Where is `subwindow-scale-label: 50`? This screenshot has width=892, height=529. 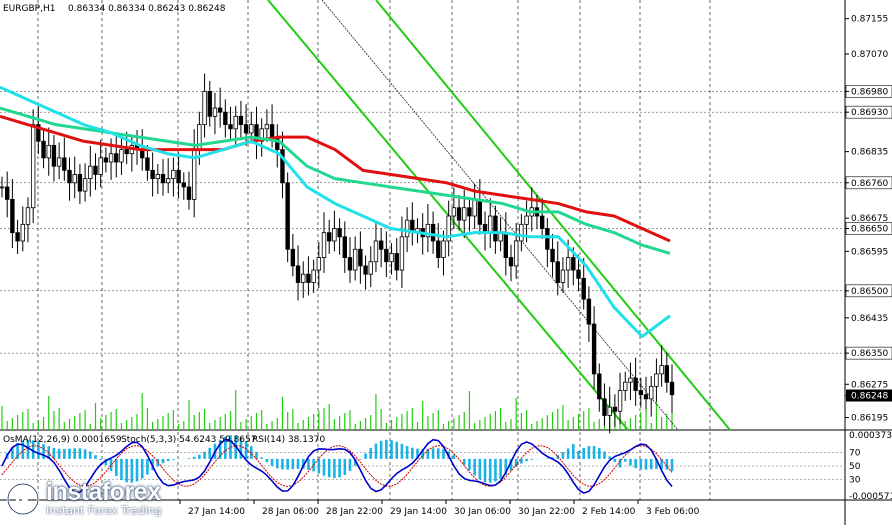 subwindow-scale-label: 50 is located at coordinates (855, 467).